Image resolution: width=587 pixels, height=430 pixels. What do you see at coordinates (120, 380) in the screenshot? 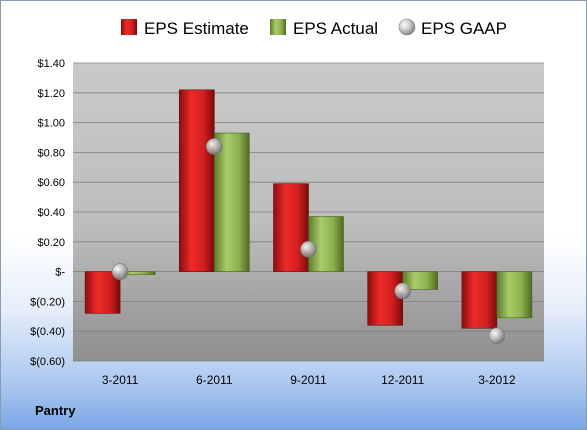
I see `x-tick-label: 3-2011` at bounding box center [120, 380].